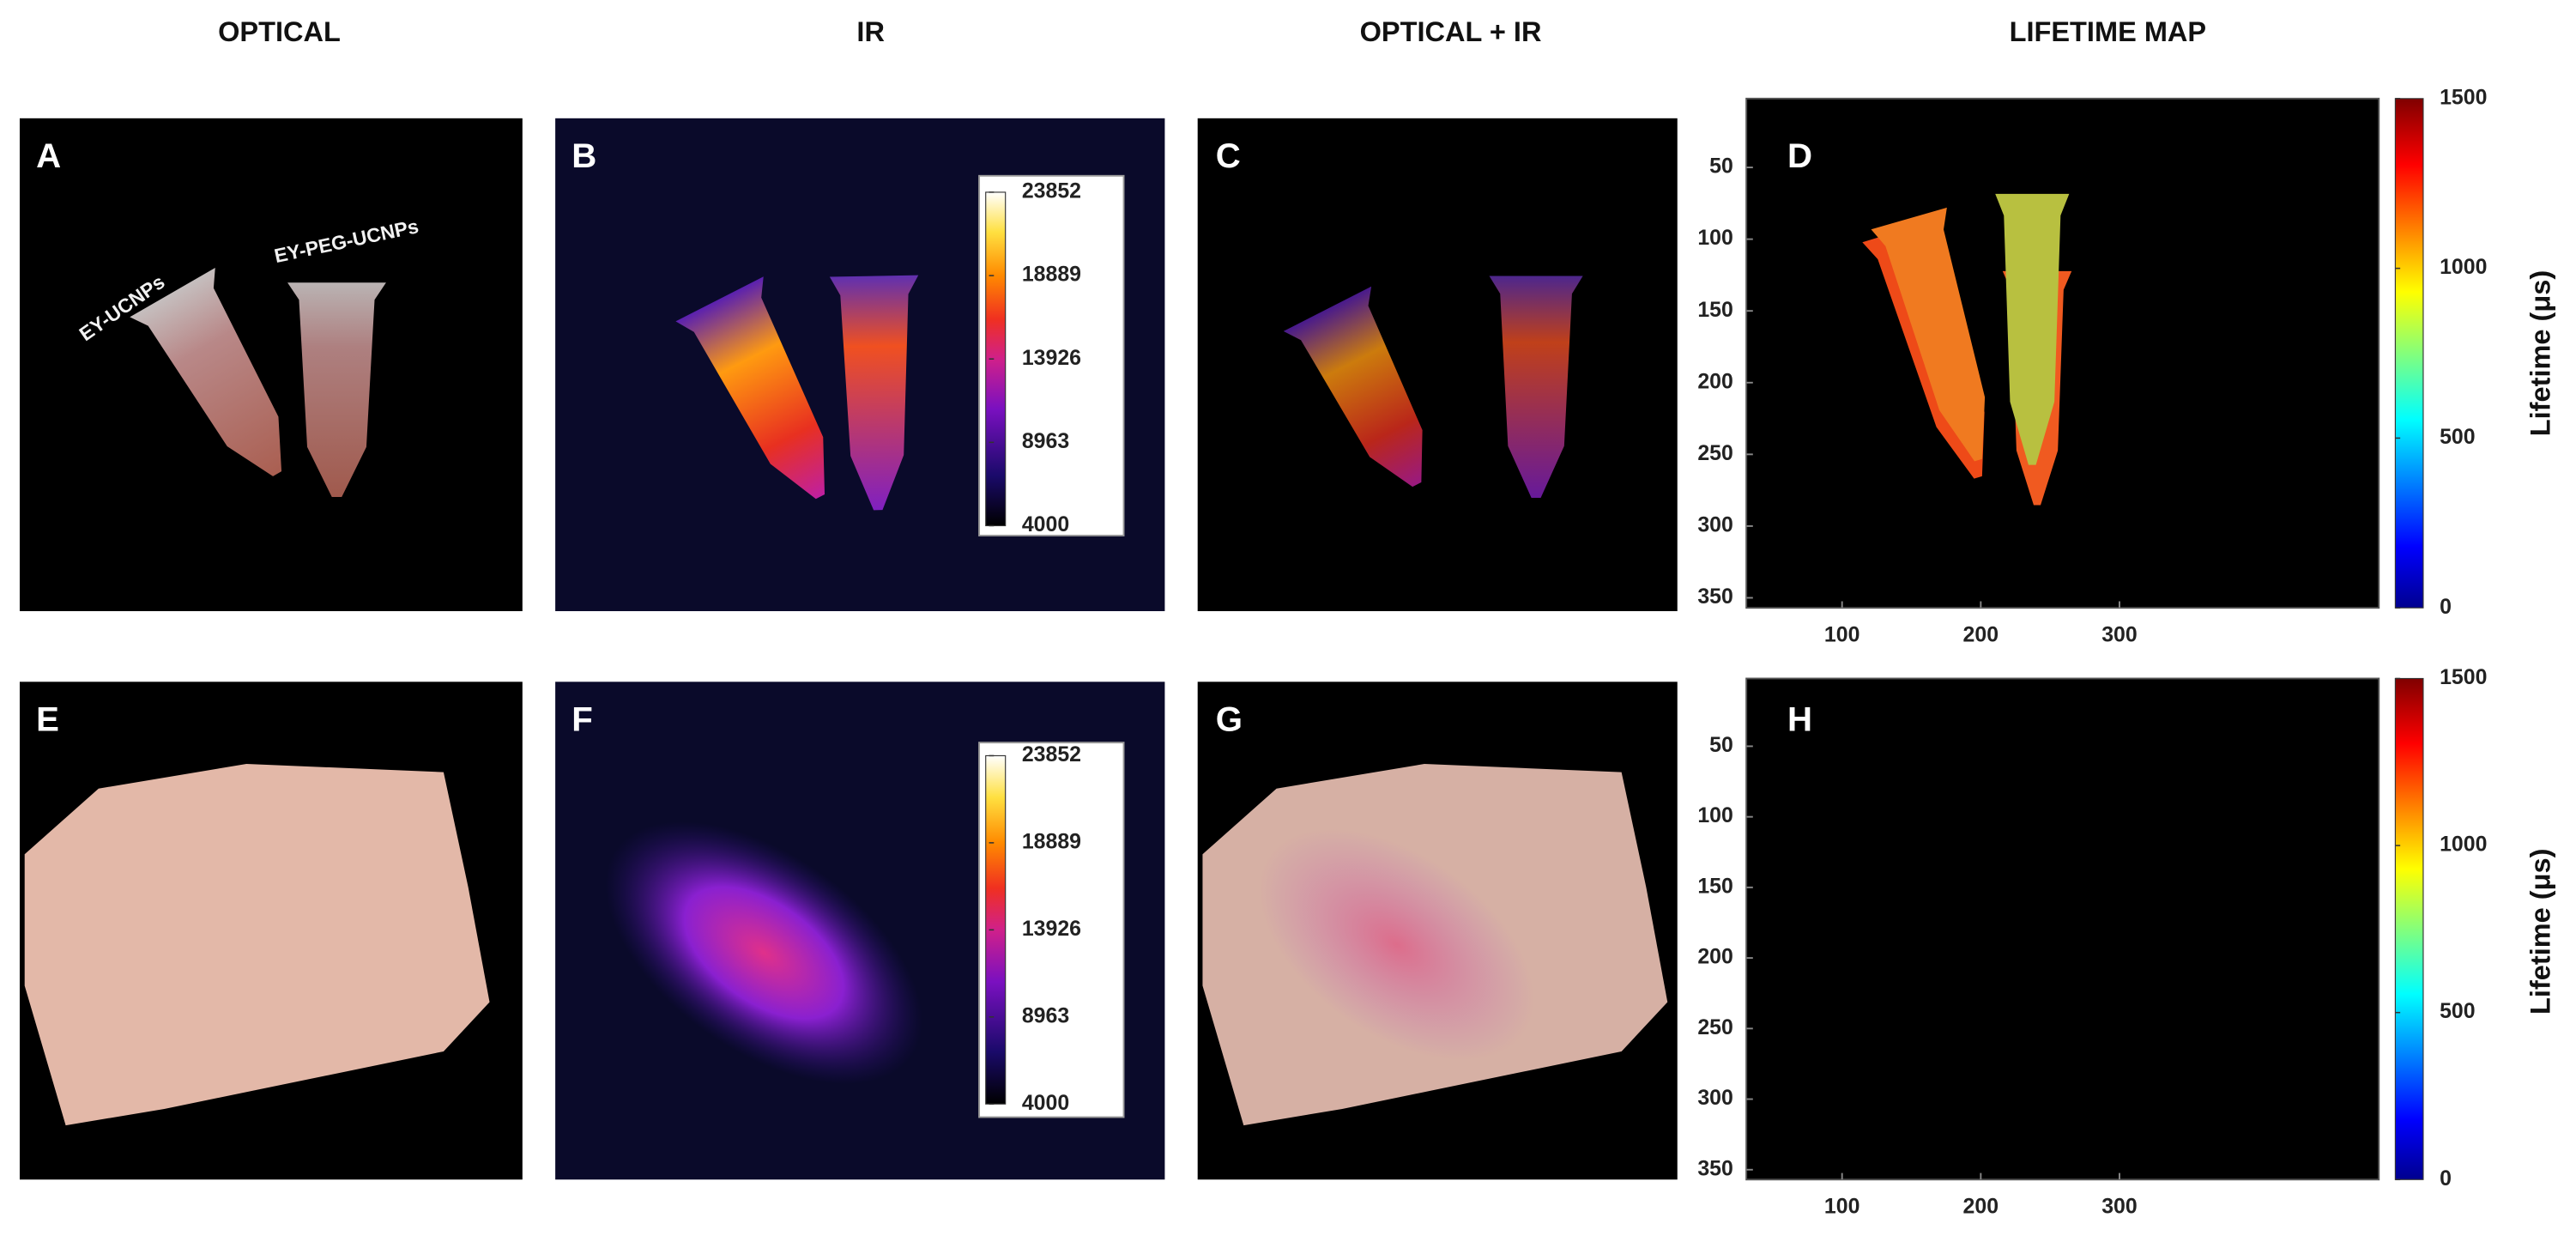 This screenshot has width=2576, height=1242. What do you see at coordinates (860, 365) in the screenshot?
I see `panel-b: B` at bounding box center [860, 365].